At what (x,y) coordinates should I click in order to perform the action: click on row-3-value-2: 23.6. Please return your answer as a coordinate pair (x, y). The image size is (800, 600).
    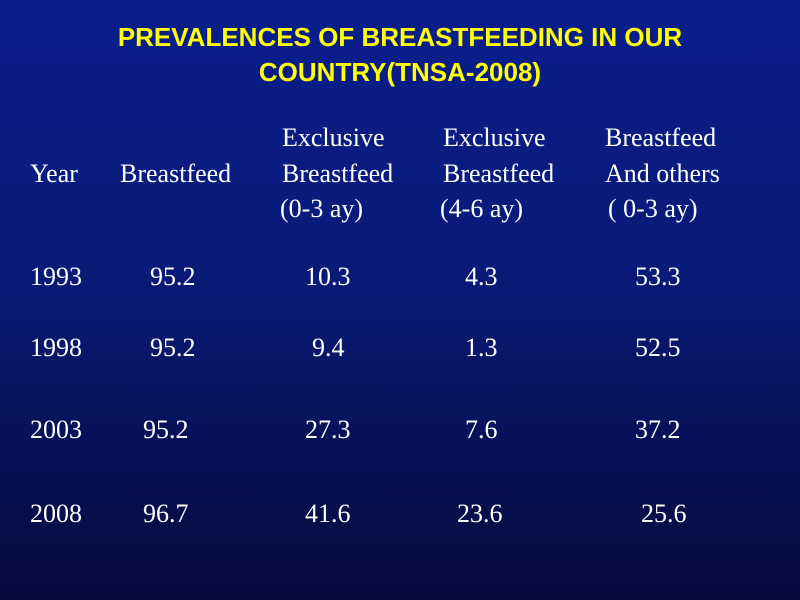
    Looking at the image, I should click on (480, 513).